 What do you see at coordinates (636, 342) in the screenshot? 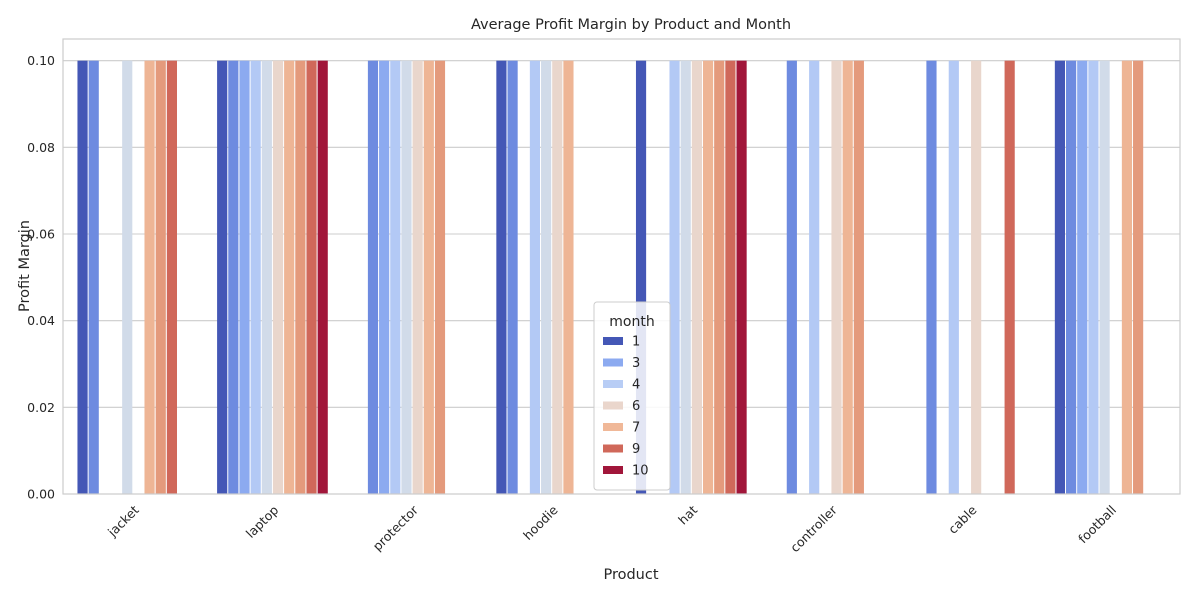
I see `legend-label: 1` at bounding box center [636, 342].